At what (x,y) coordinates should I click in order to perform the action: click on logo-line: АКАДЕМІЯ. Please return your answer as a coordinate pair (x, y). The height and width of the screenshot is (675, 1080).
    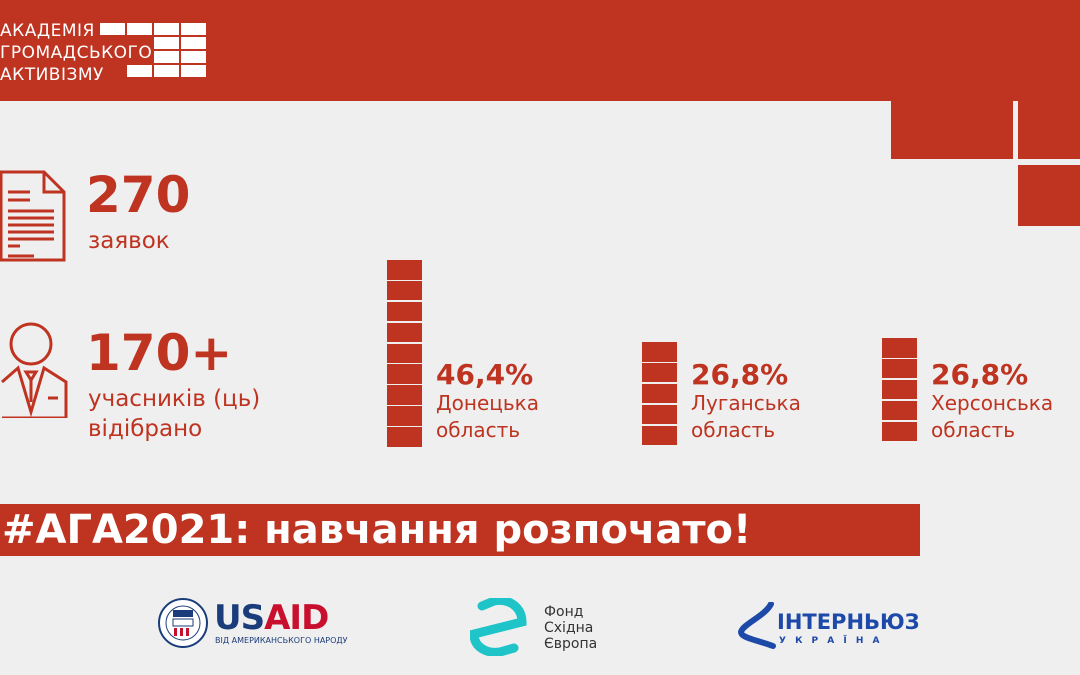
    Looking at the image, I should click on (47, 31).